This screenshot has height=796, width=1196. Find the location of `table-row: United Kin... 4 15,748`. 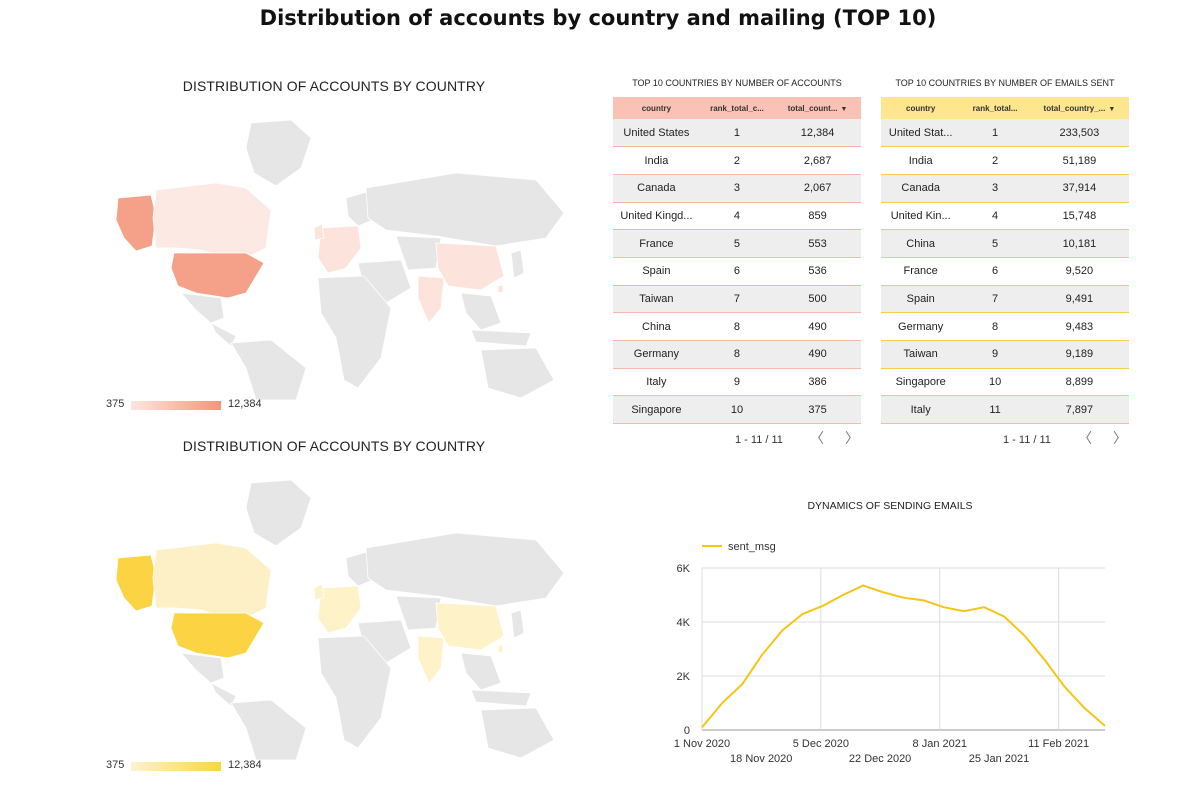

table-row: United Kin... 4 15,748 is located at coordinates (1005, 216).